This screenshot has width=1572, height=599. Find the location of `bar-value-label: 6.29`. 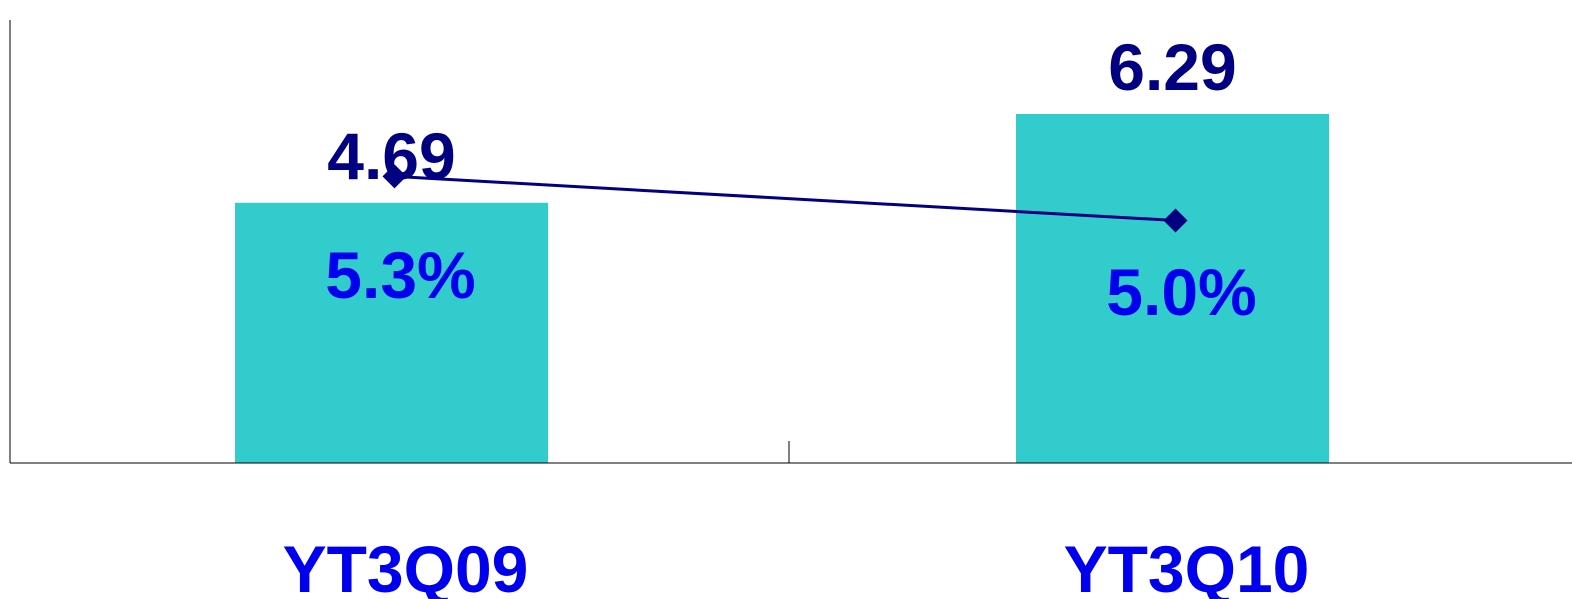

bar-value-label: 6.29 is located at coordinates (1172, 67).